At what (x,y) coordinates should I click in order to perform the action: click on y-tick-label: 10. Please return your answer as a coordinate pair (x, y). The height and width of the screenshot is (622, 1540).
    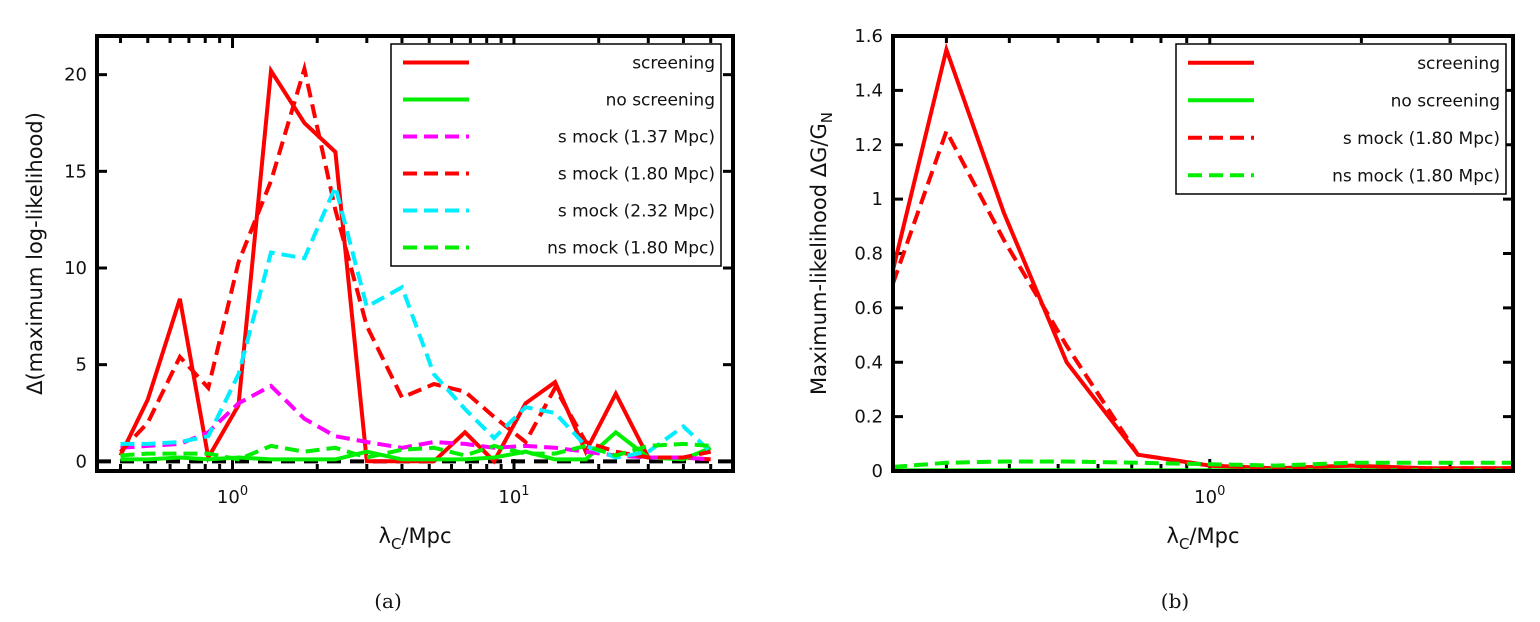
    Looking at the image, I should click on (75, 268).